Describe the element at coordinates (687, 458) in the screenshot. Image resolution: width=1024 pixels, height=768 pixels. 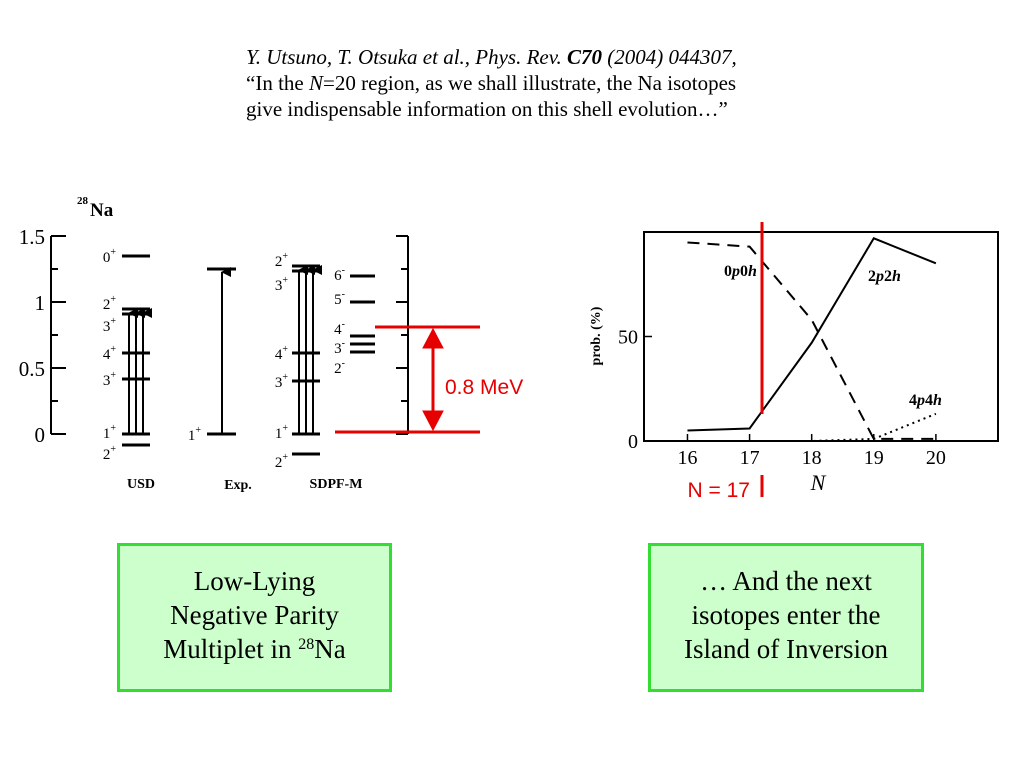
I see `x-tick-label-16: 16` at that location.